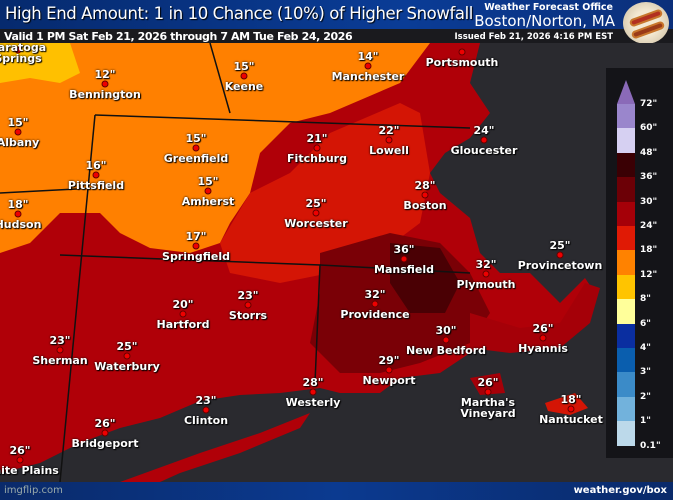 The width and height of the screenshot is (673, 500). I want to click on legend-label: 6", so click(645, 323).